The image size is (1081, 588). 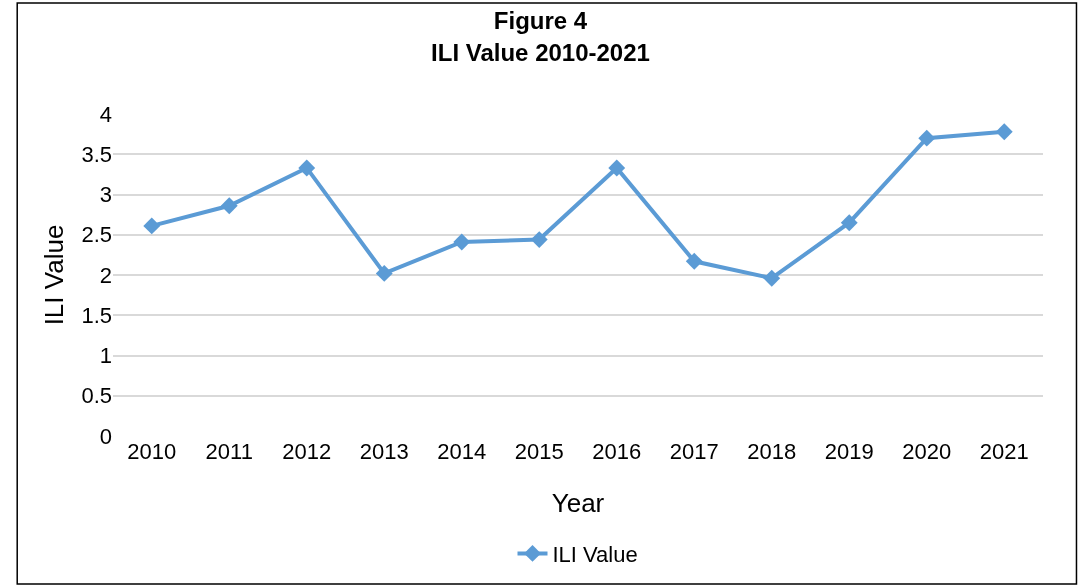 What do you see at coordinates (578, 502) in the screenshot?
I see `x-axis-title: Year` at bounding box center [578, 502].